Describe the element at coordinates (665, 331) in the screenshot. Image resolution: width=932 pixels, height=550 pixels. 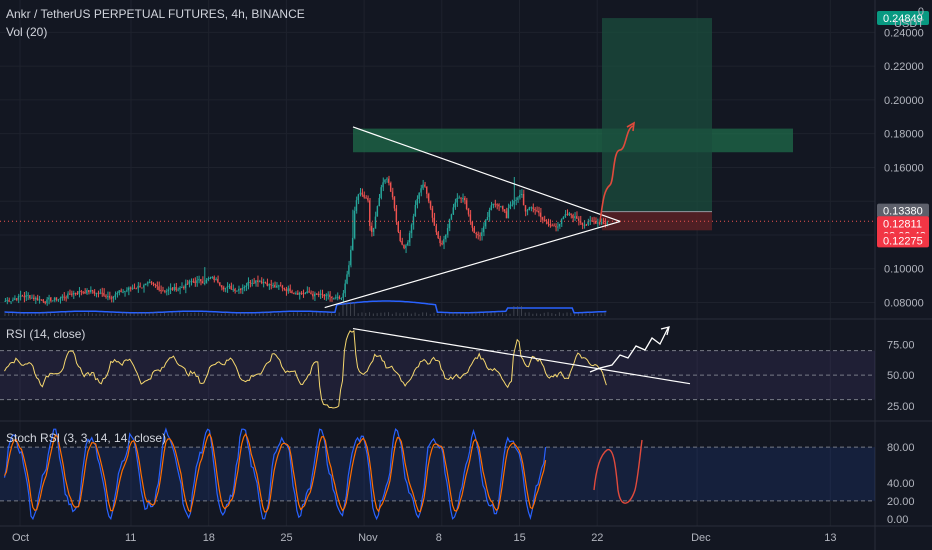
I see `rsi-projection-arrow-head` at that location.